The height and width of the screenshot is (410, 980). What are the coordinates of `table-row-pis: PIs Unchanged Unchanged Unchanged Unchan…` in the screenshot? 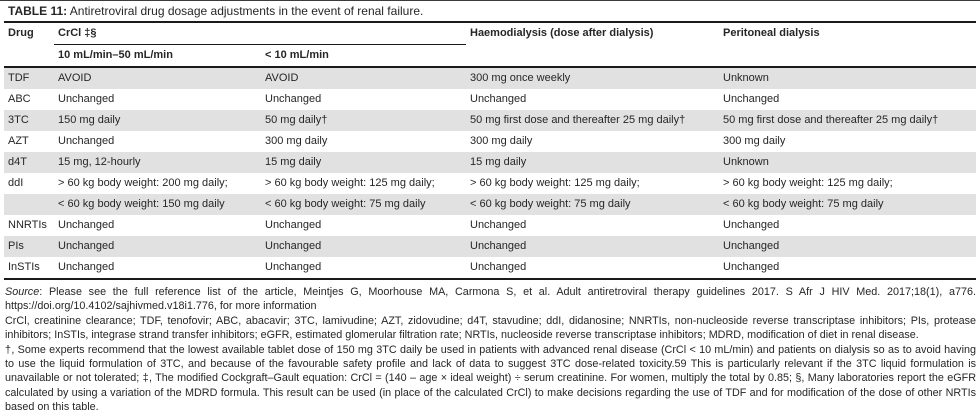 It's located at (490, 246).